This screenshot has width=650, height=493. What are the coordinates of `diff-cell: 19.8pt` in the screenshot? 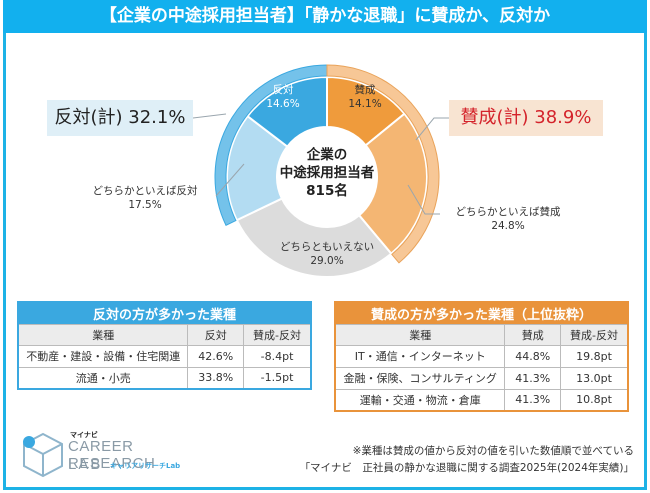 It's located at (594, 356).